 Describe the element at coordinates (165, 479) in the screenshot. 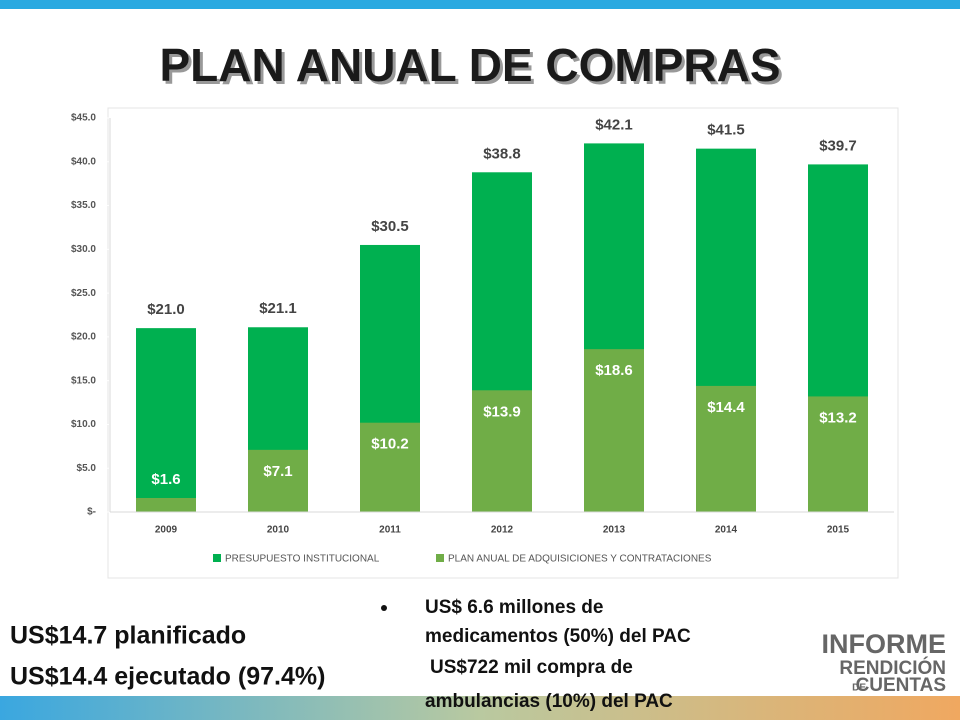

I see `value-label: $1.6` at that location.